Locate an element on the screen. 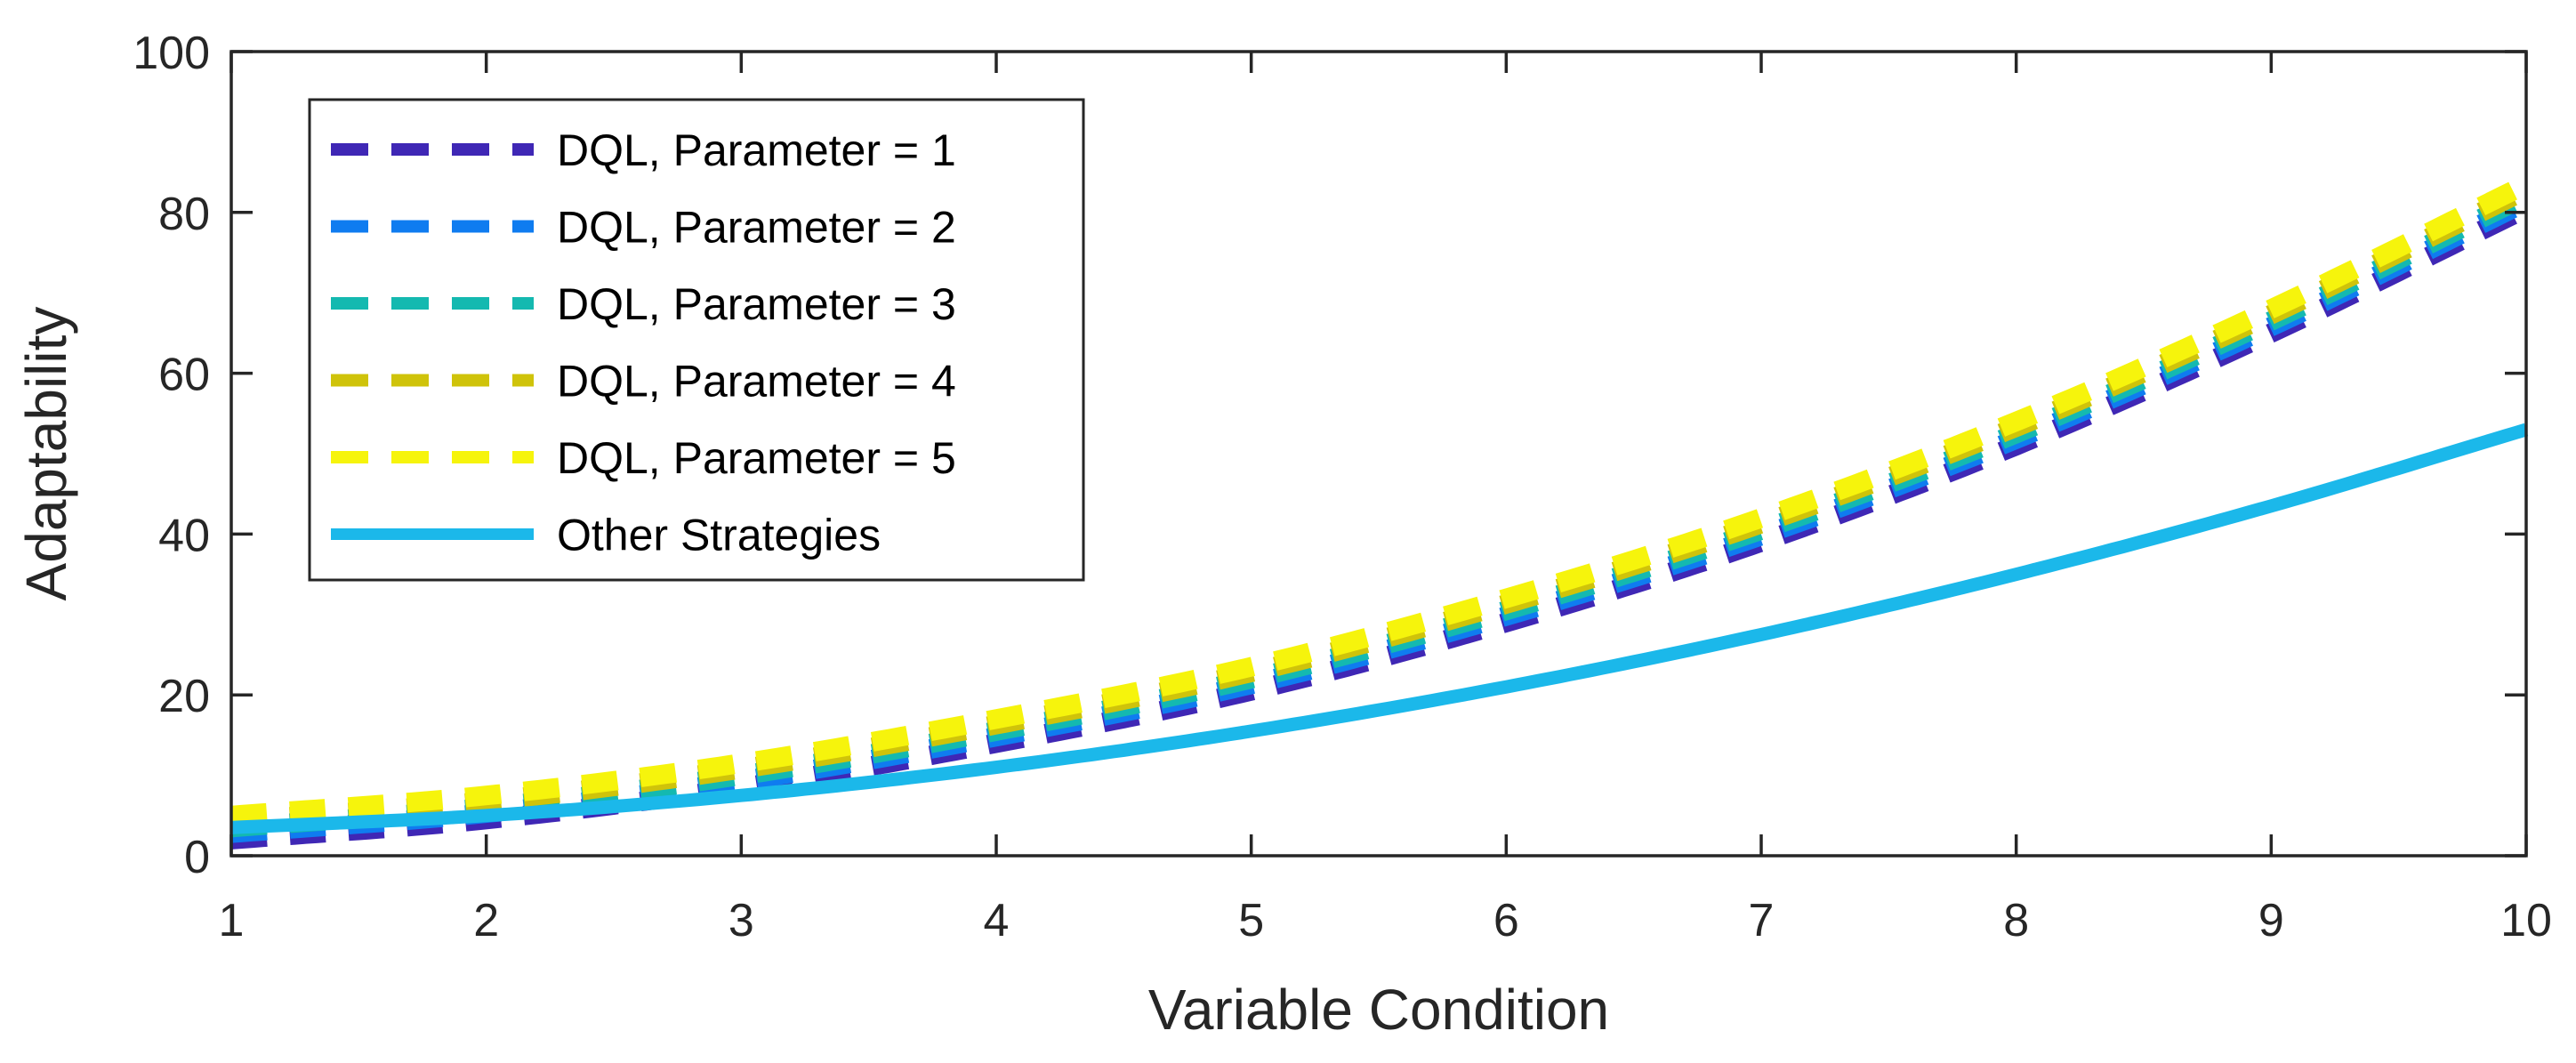 The image size is (2576, 1063). y-tick-label: 60 is located at coordinates (184, 376).